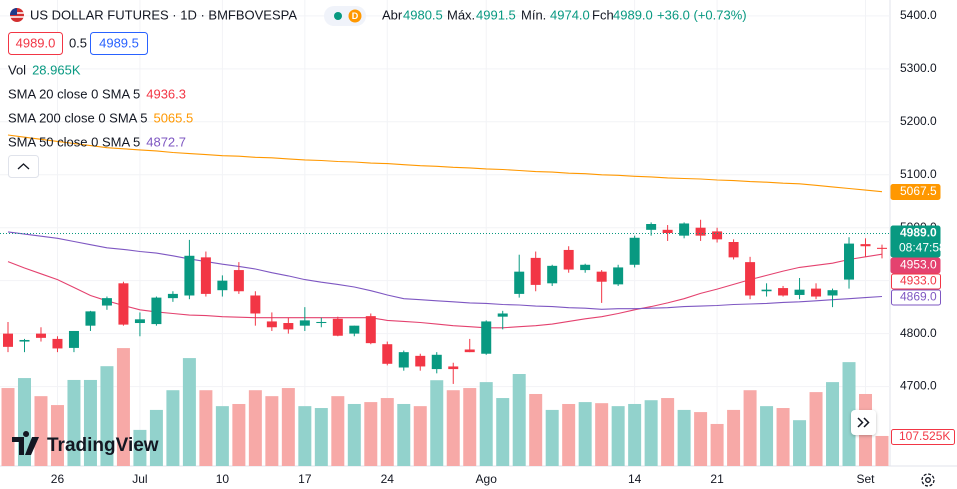 This screenshot has width=957, height=489. Describe the element at coordinates (166, 93) in the screenshot. I see `legend-value: 4936.3` at that location.